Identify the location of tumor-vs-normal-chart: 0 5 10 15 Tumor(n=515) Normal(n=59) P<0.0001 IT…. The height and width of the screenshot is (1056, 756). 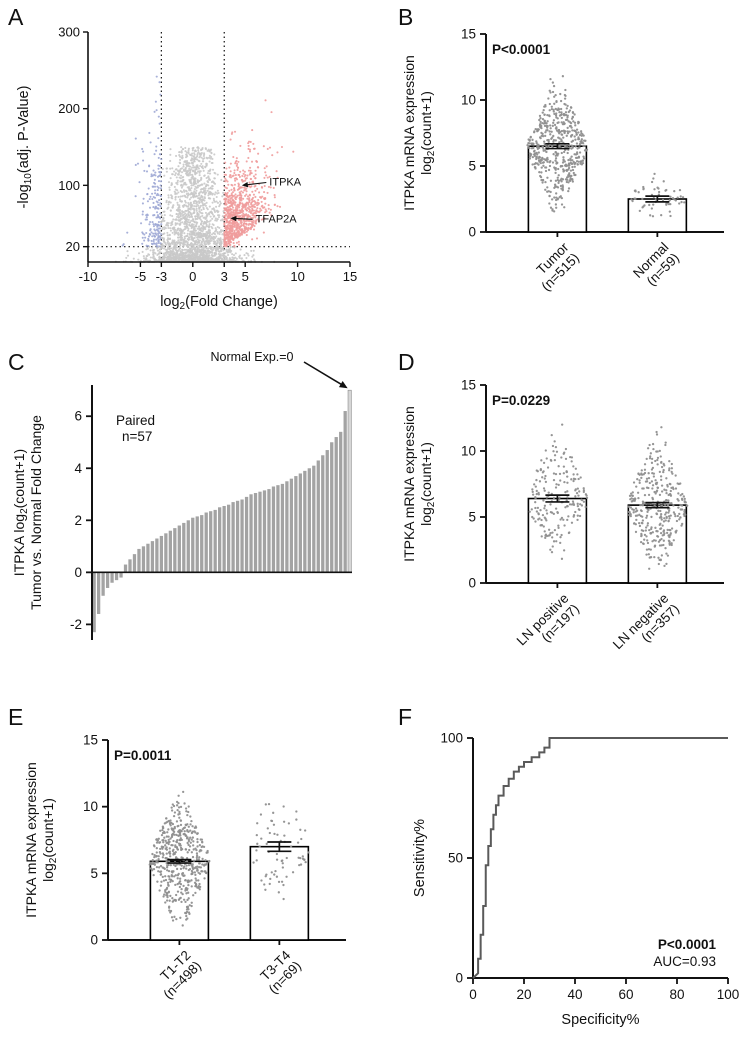
(562, 160).